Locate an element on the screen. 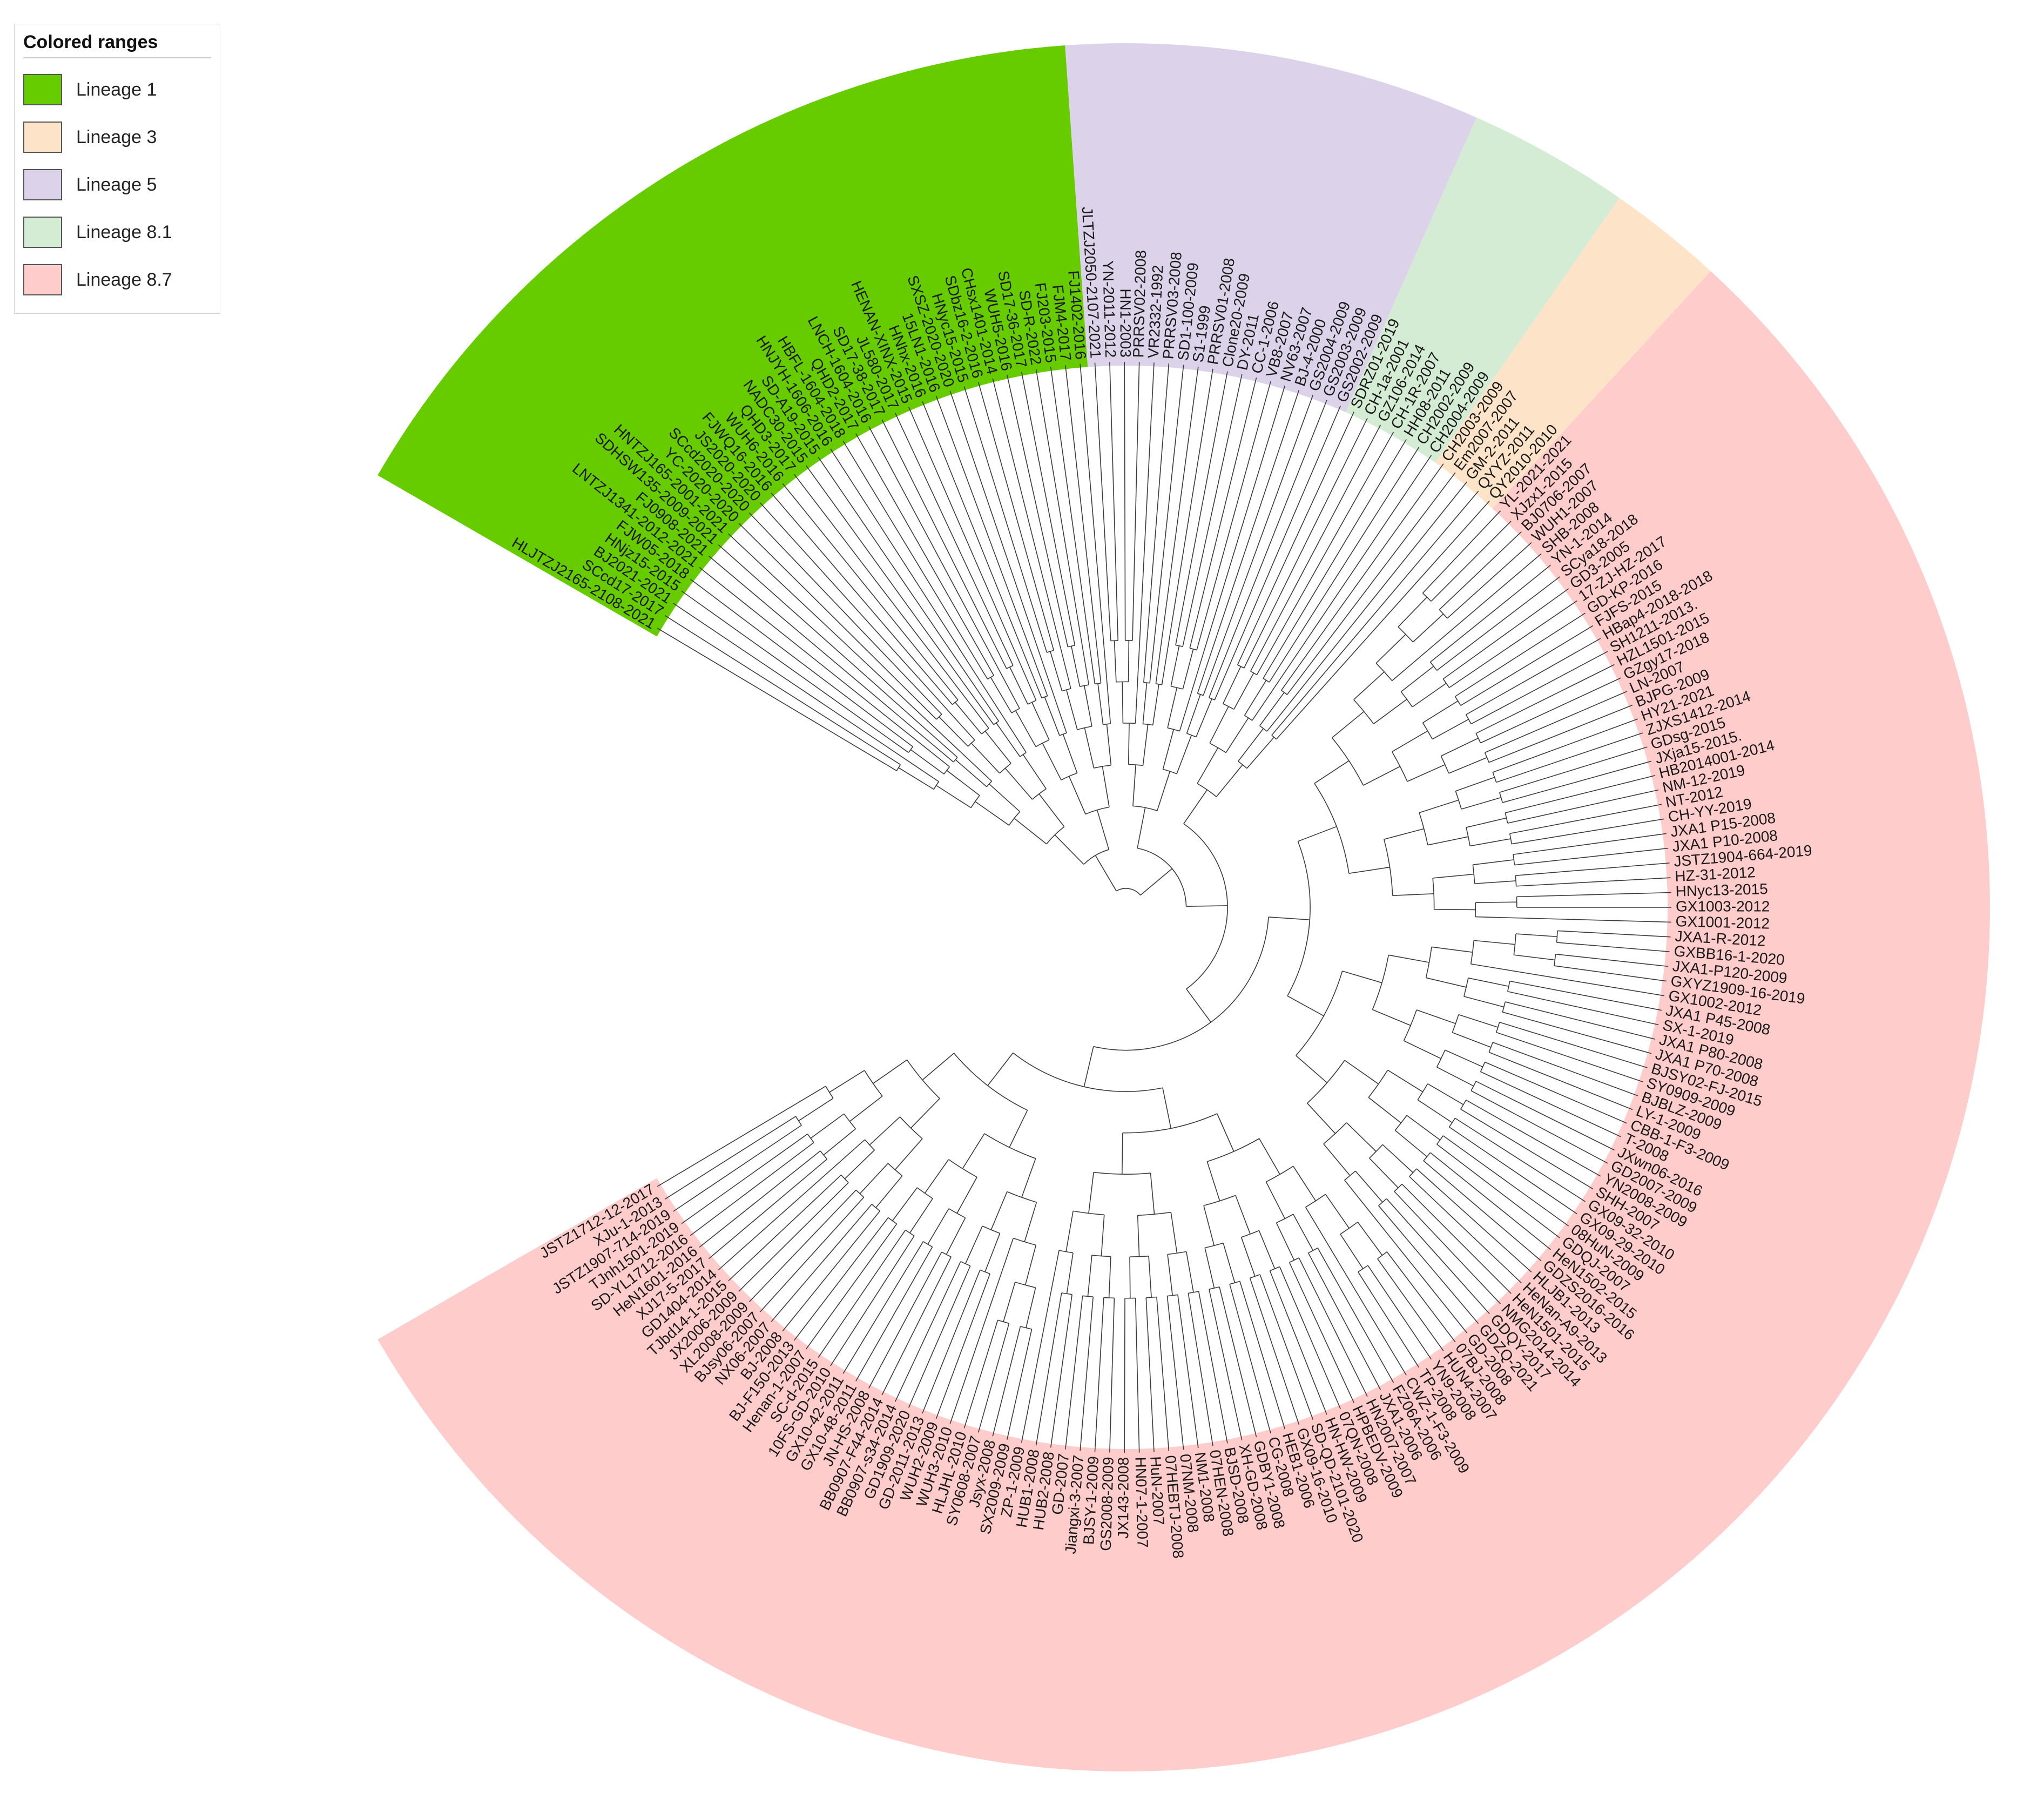  leaf-label: JX143-2008 is located at coordinates (1123, 1498).